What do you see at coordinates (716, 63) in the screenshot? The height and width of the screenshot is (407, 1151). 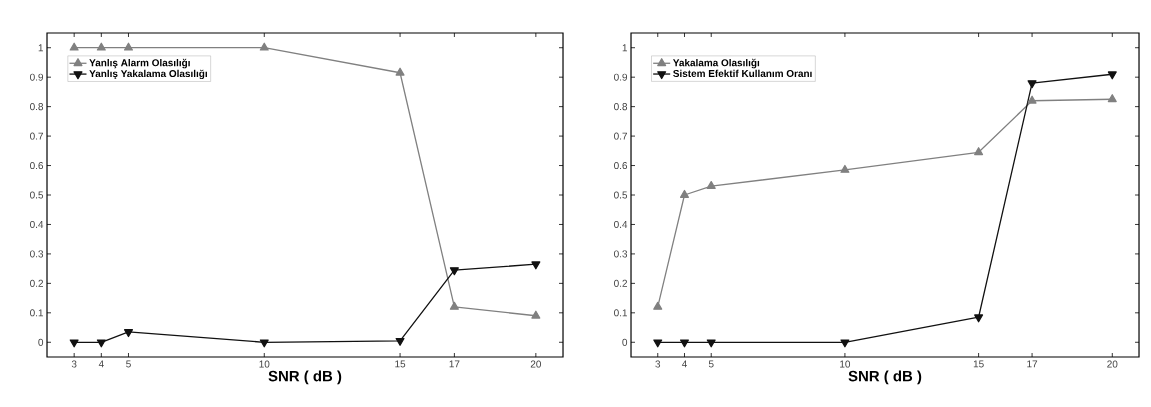 I see `legend-label: Yakalama Olasılığı` at bounding box center [716, 63].